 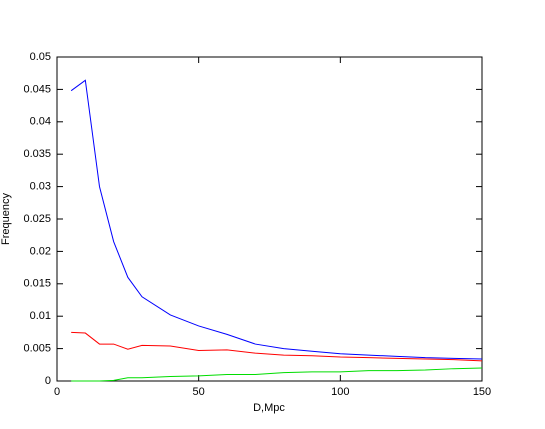 I want to click on y-tick-label: 0.02, so click(x=40, y=251).